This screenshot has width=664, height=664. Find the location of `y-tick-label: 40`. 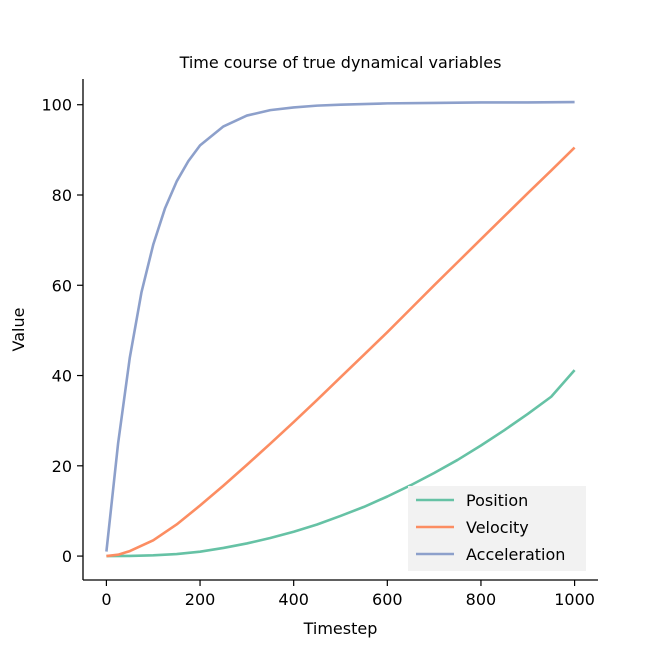

y-tick-label: 40 is located at coordinates (62, 376).